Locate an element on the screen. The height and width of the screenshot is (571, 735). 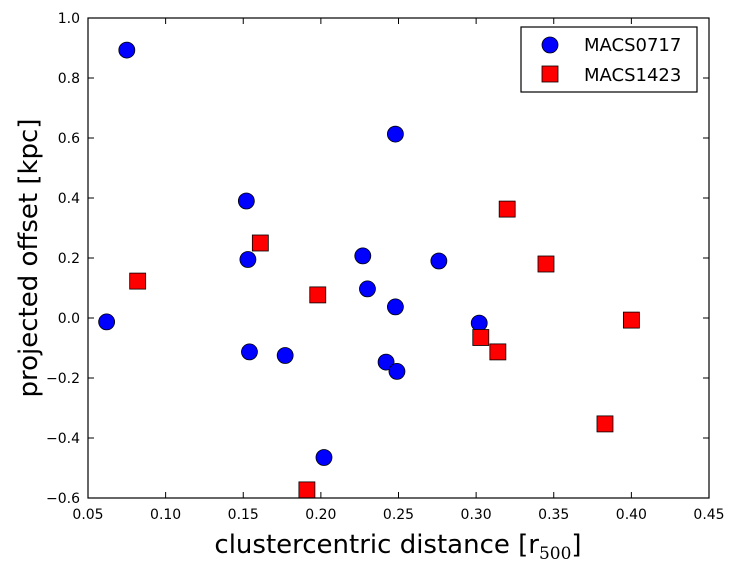
x-tick-label: 0.35 is located at coordinates (553, 515).